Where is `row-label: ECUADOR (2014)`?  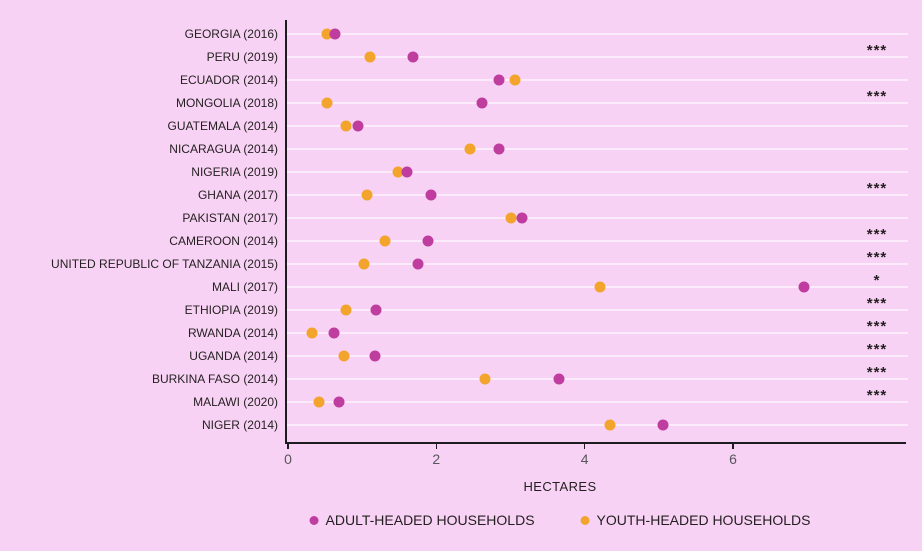
row-label: ECUADOR (2014) is located at coordinates (228, 80).